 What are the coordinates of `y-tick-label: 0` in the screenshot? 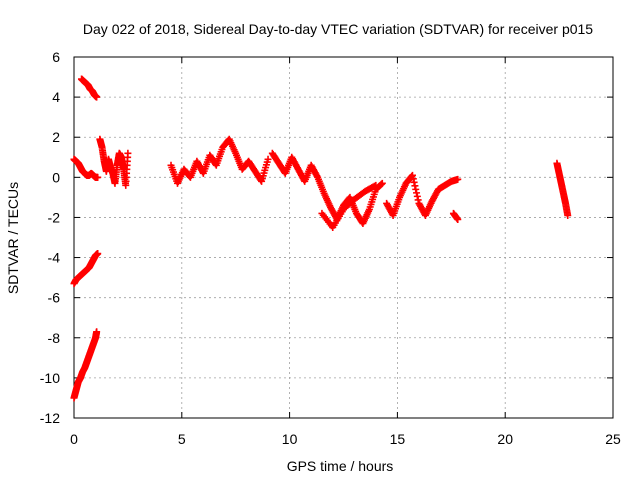 It's located at (56, 177).